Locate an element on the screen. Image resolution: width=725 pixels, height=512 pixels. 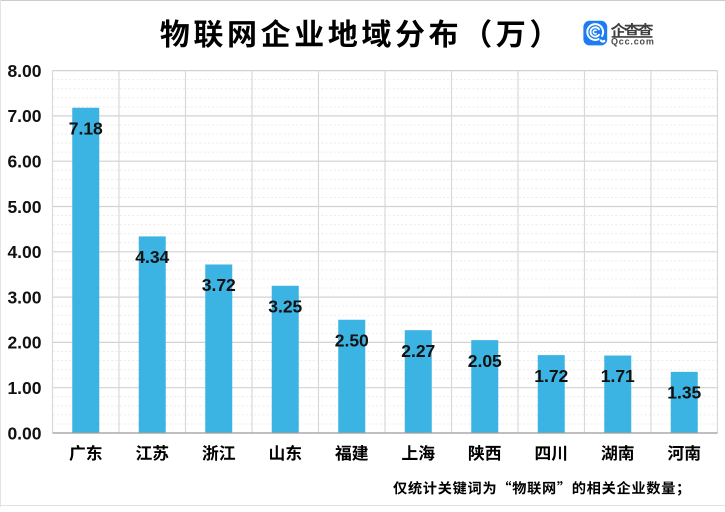
svg-text: Qcc.com is located at coordinates (633, 41).